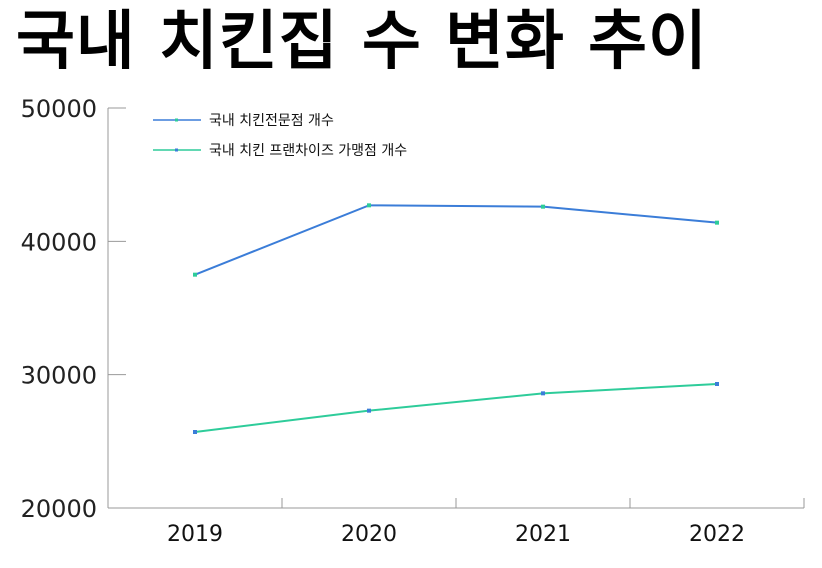 The height and width of the screenshot is (568, 822). What do you see at coordinates (456, 534) in the screenshot?
I see `x-tick-labels: 2019 2020 2021 2022` at bounding box center [456, 534].